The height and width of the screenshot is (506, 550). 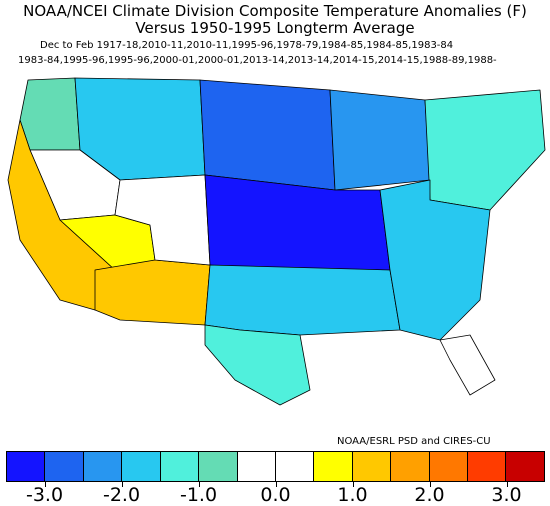 I want to click on region-northern-plains, so click(x=267, y=135).